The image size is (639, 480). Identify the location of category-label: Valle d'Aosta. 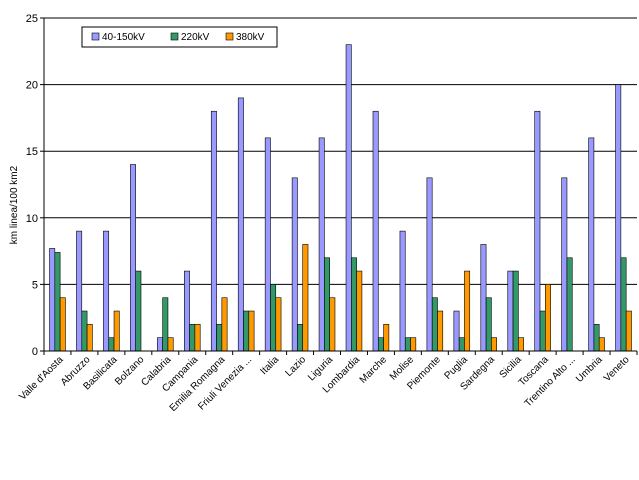
(41, 378).